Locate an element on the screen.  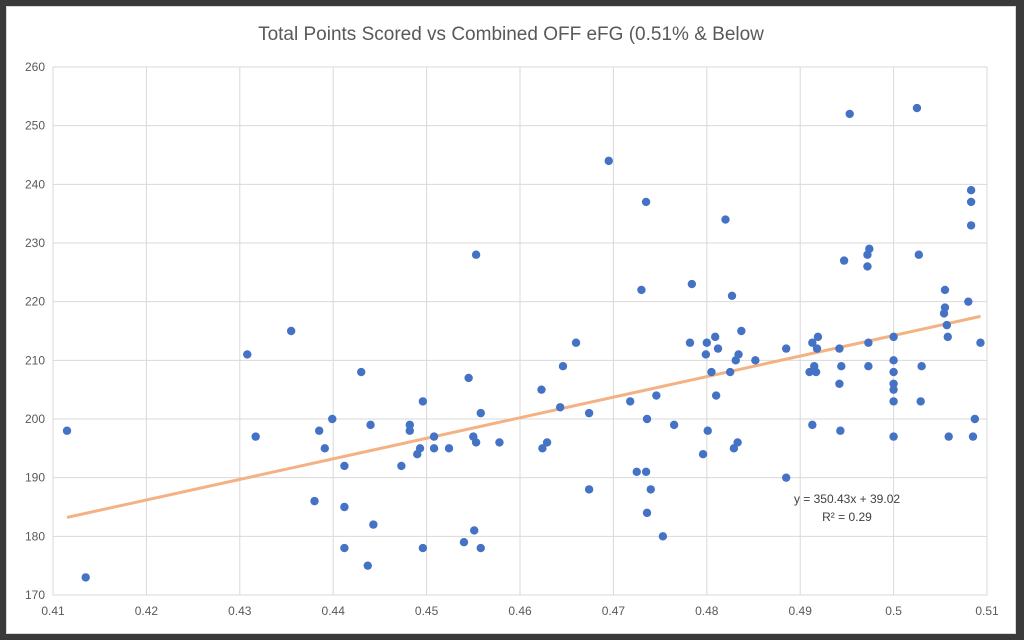
x-tick-label: 0.5 is located at coordinates (893, 611).